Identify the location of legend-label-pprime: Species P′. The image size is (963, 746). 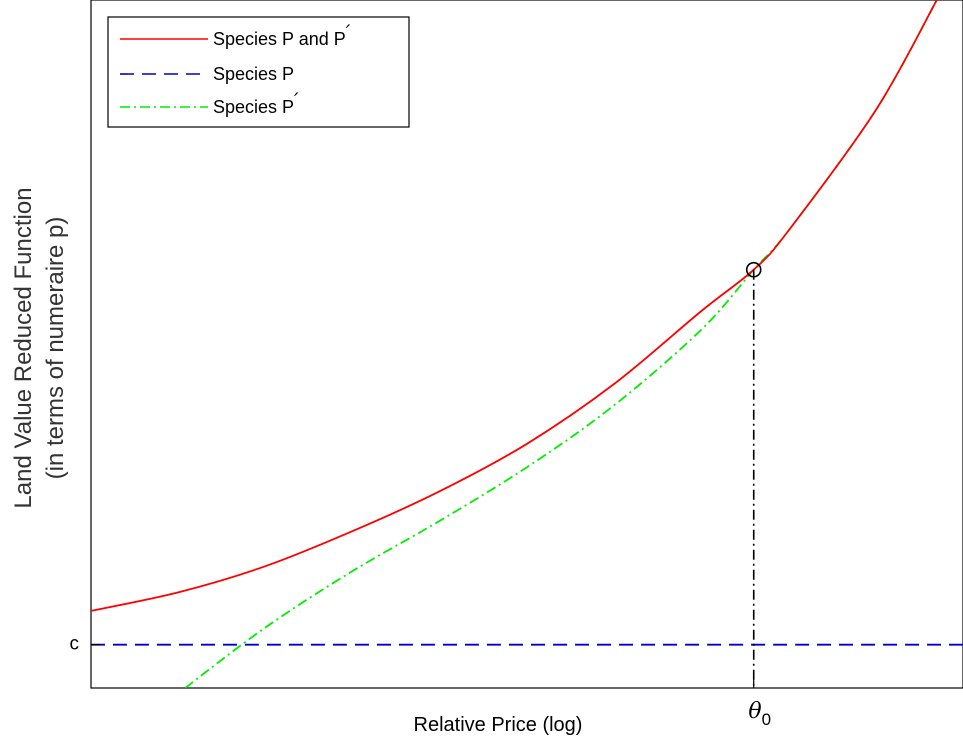
(256, 102).